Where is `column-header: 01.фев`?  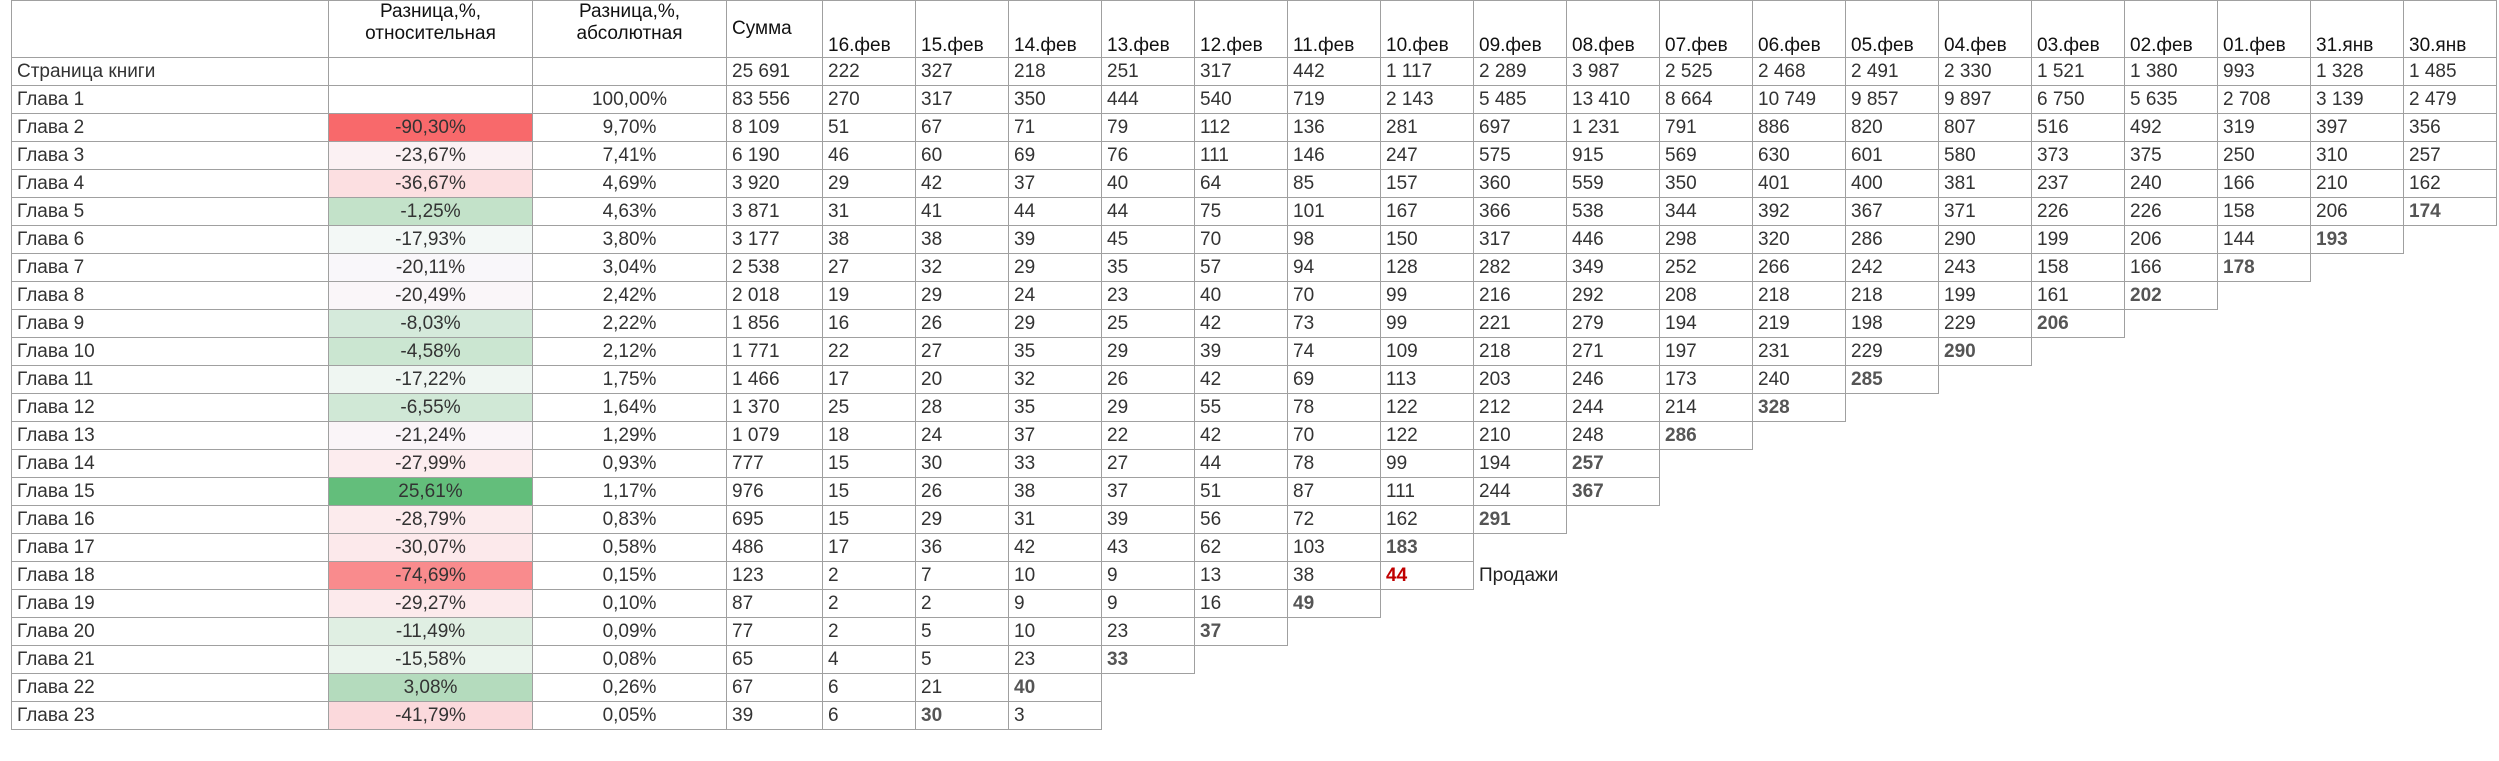
column-header: 01.фев is located at coordinates (2264, 29).